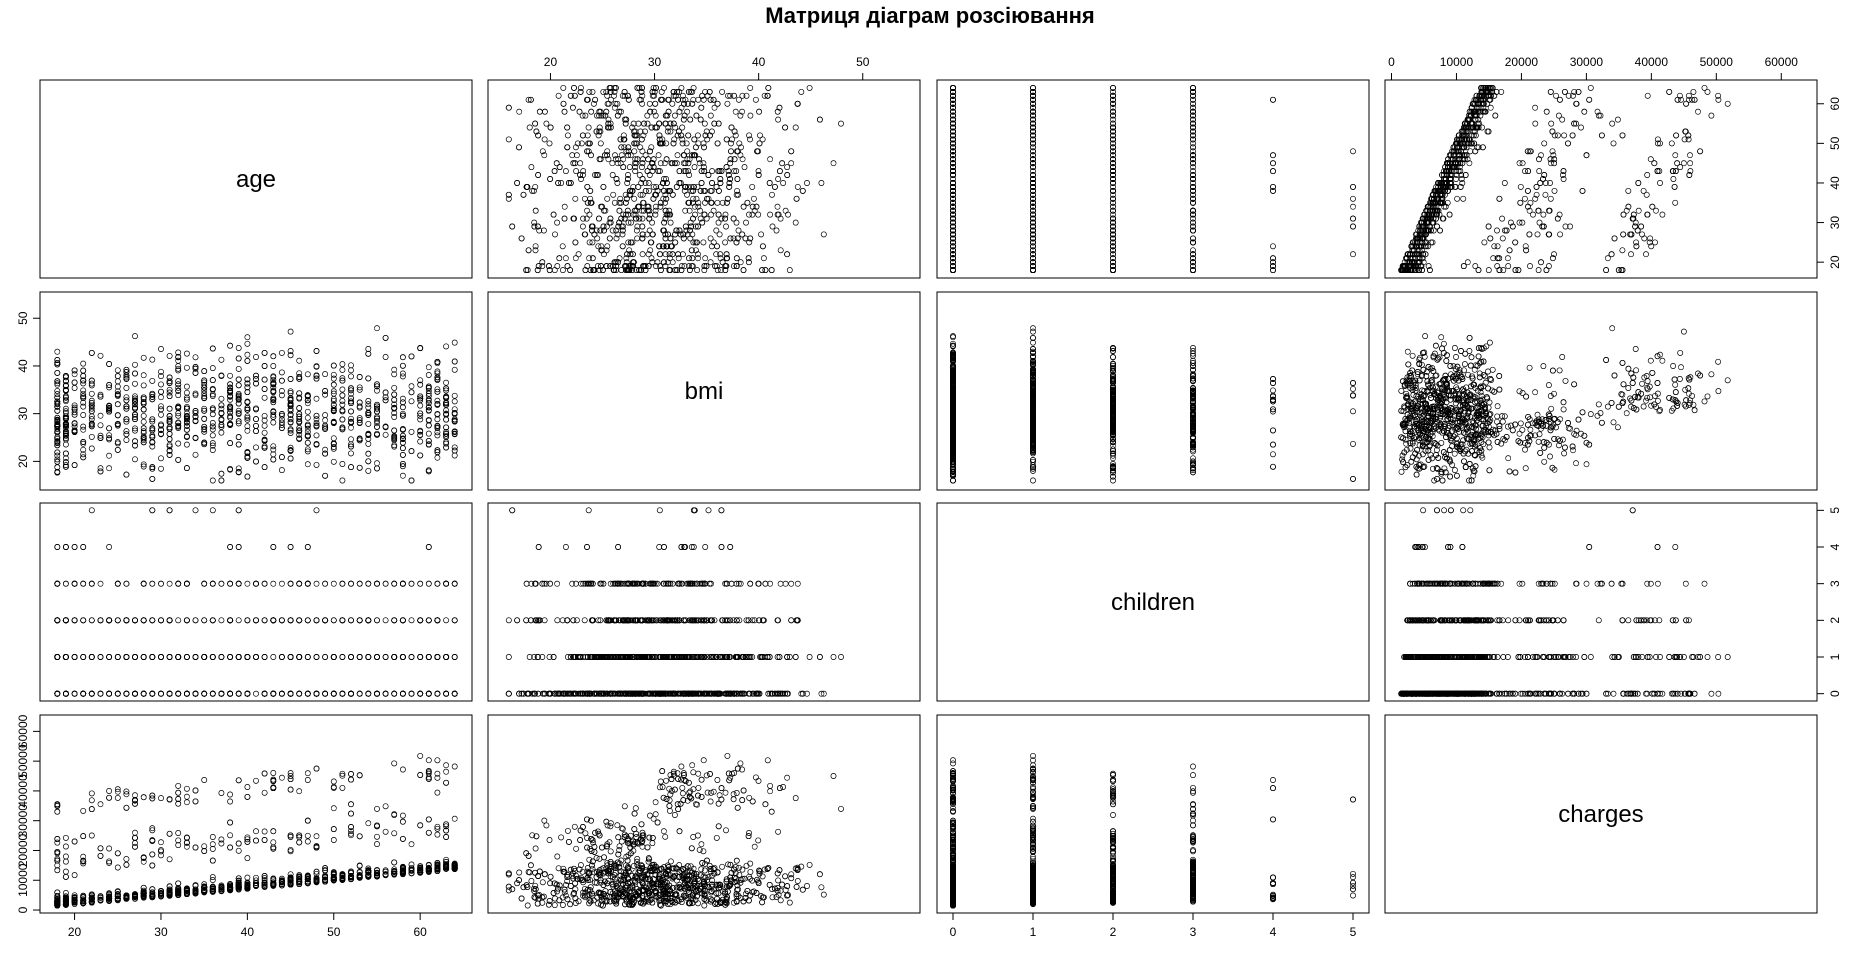 Image resolution: width=1861 pixels, height=962 pixels. Describe the element at coordinates (256, 404) in the screenshot. I see `point-group-bmi-vs-age` at that location.